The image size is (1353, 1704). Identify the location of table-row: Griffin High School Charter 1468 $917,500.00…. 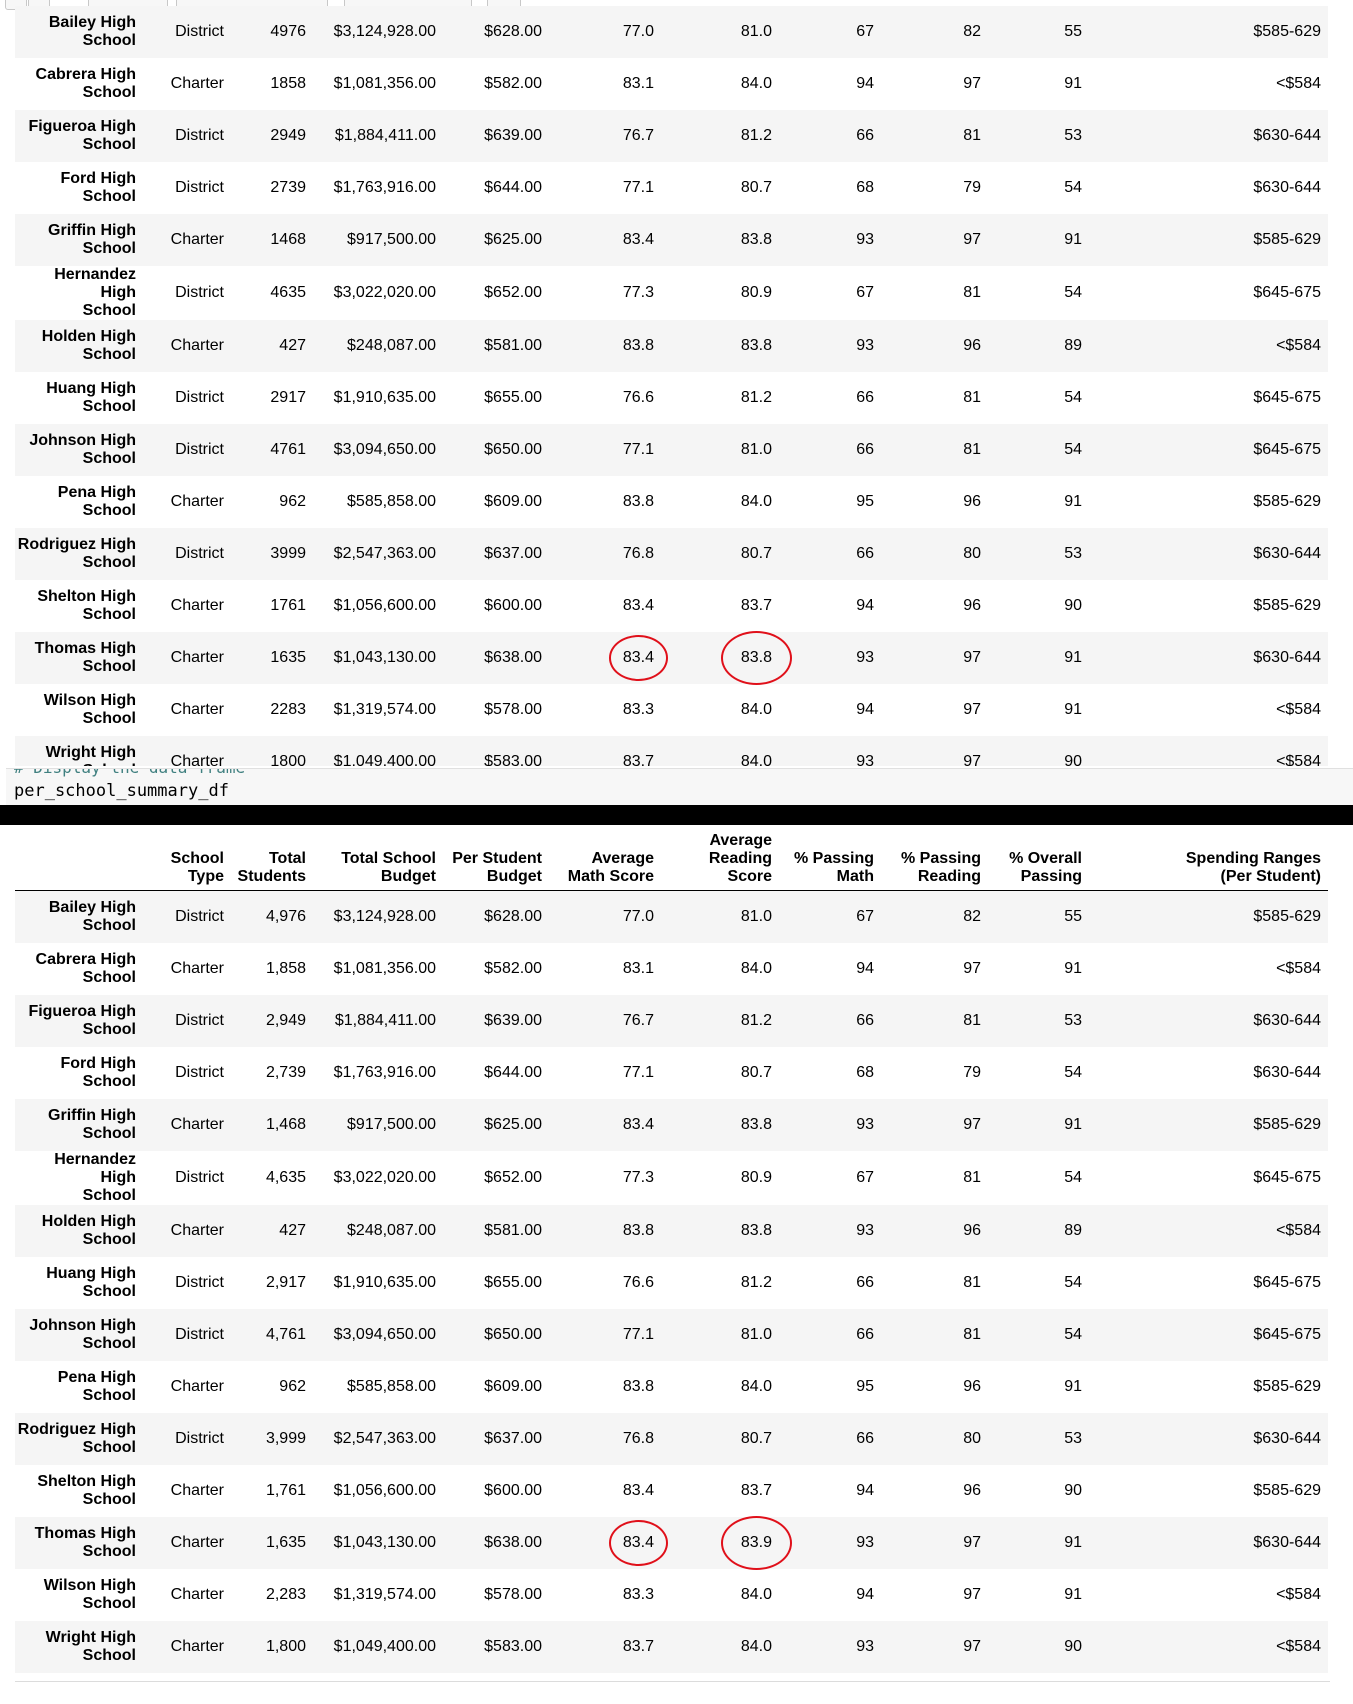
(671, 240).